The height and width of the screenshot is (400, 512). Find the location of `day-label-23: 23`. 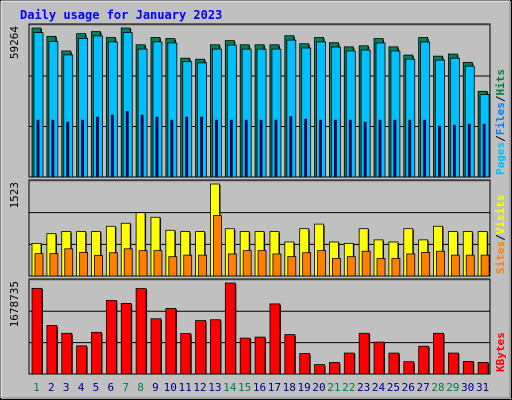

day-label-23: 23 is located at coordinates (363, 387).